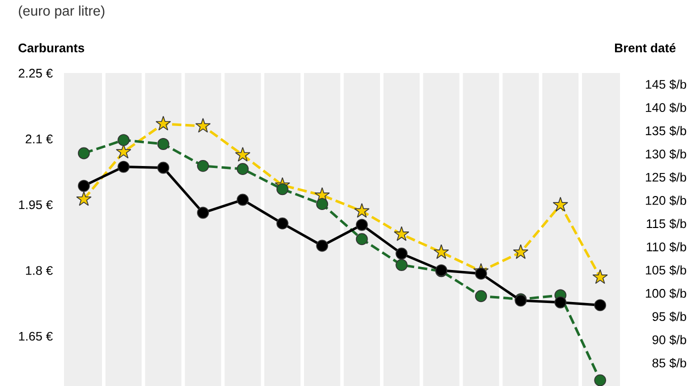 The width and height of the screenshot is (687, 386). I want to click on y2-tick-label: 140 $/b, so click(666, 107).